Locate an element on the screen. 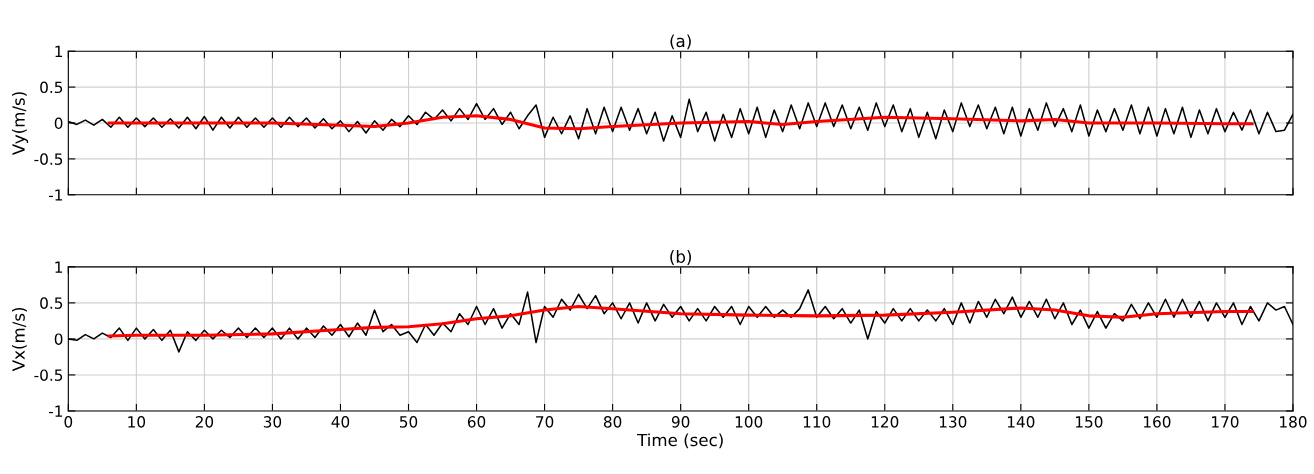 The image size is (1314, 474). x-tick-label: 60 is located at coordinates (476, 422).